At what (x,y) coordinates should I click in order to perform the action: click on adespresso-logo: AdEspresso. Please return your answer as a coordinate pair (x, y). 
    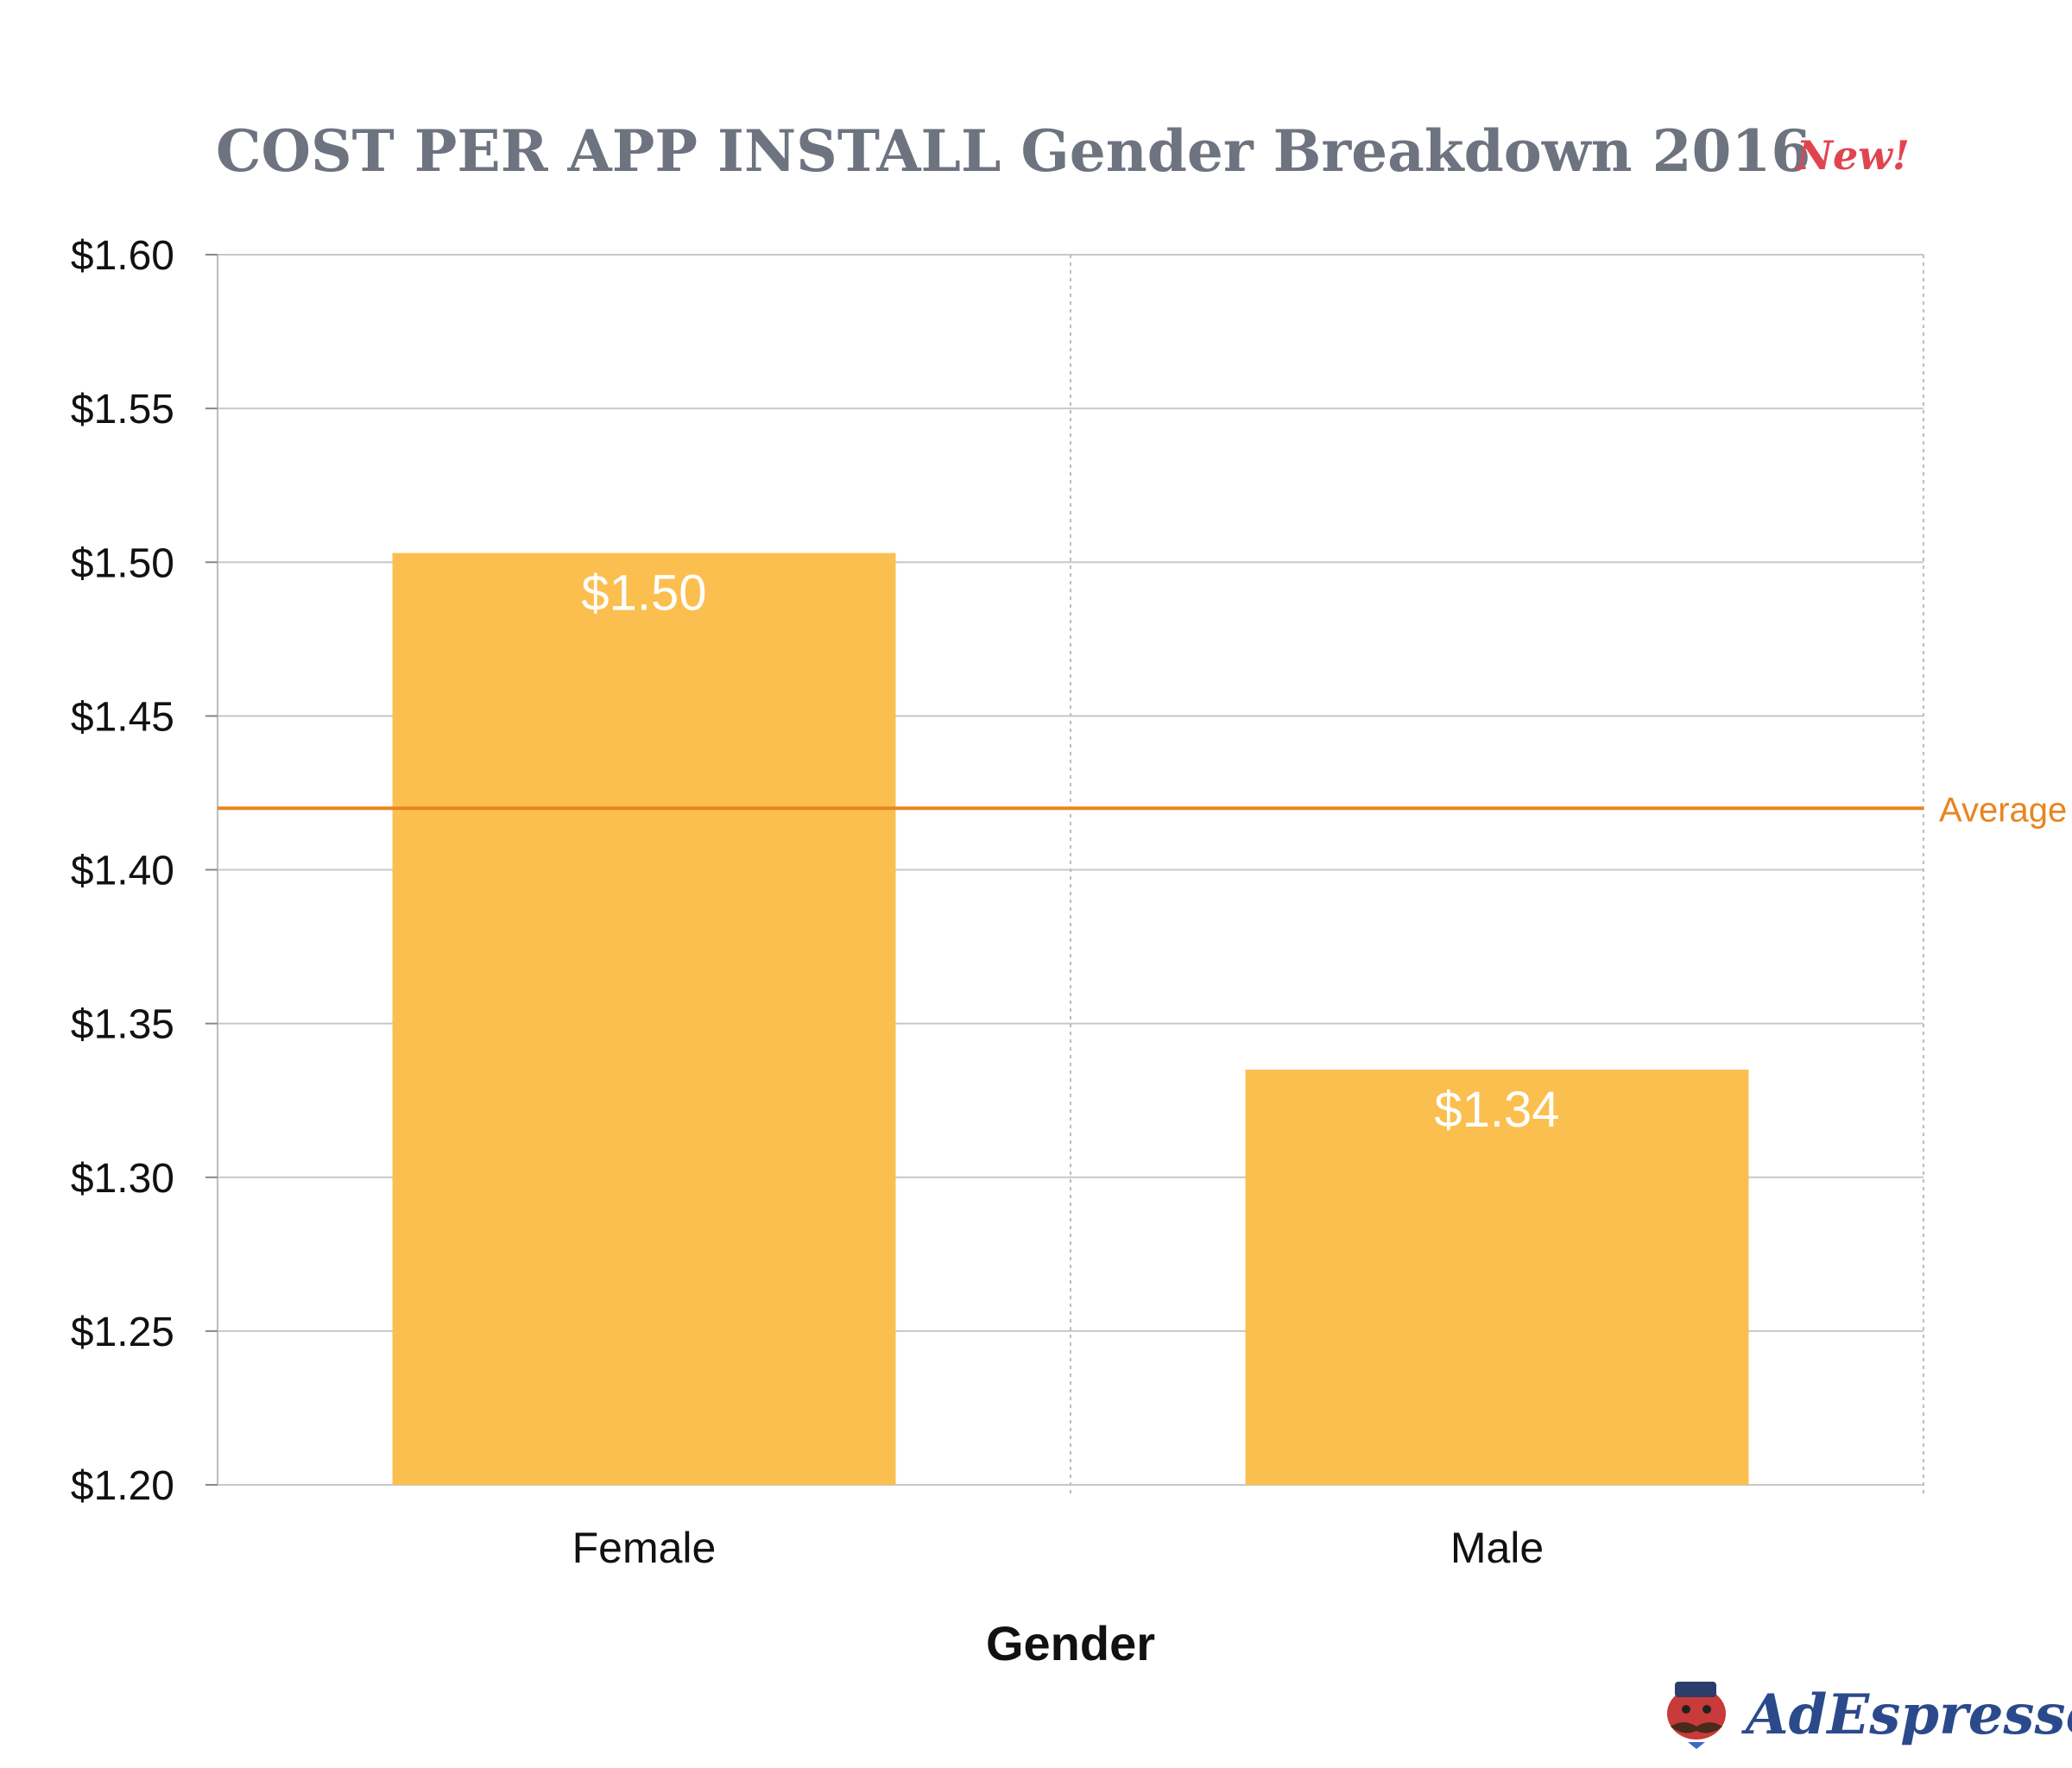
    Looking at the image, I should click on (1869, 1716).